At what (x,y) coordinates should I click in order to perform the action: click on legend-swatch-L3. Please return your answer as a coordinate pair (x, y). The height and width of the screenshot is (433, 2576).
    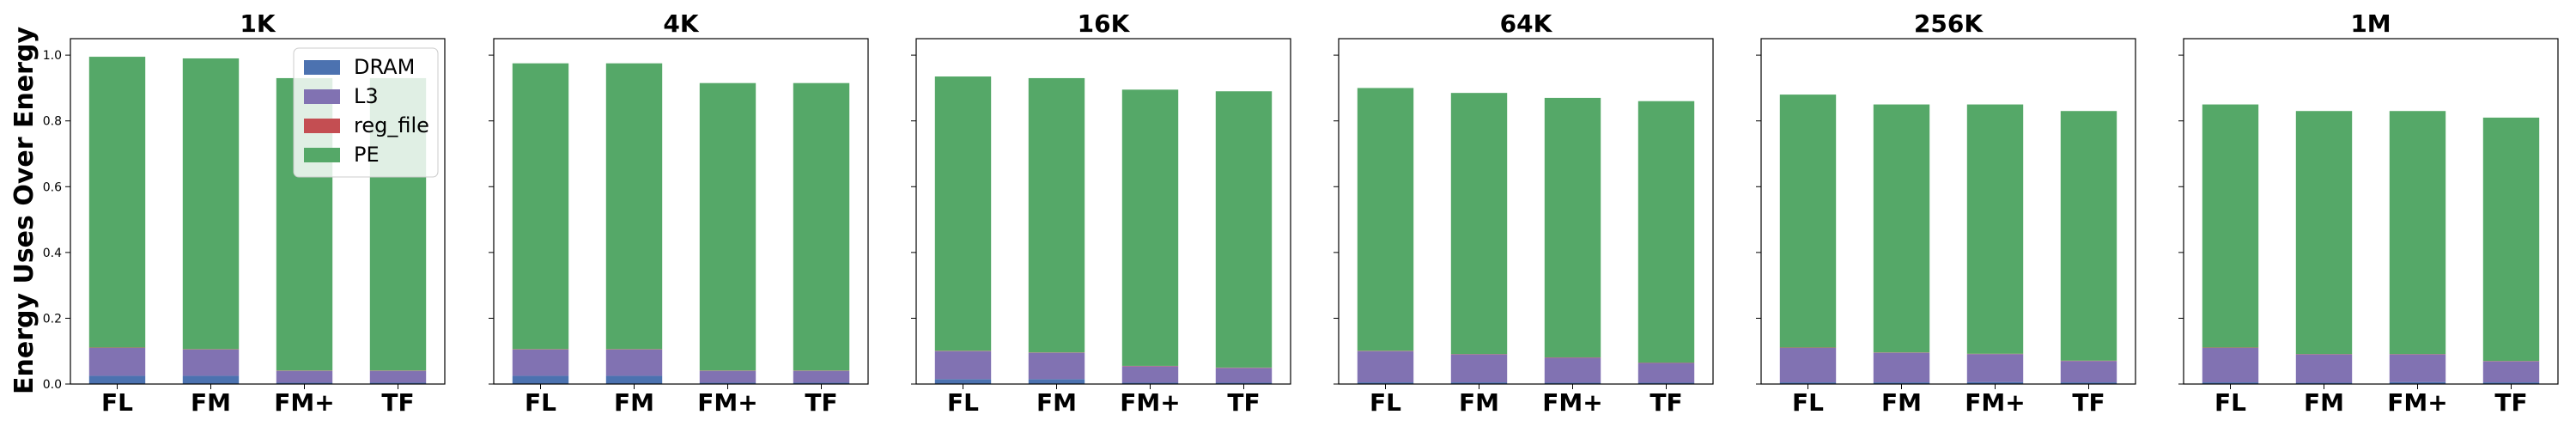
    Looking at the image, I should click on (322, 96).